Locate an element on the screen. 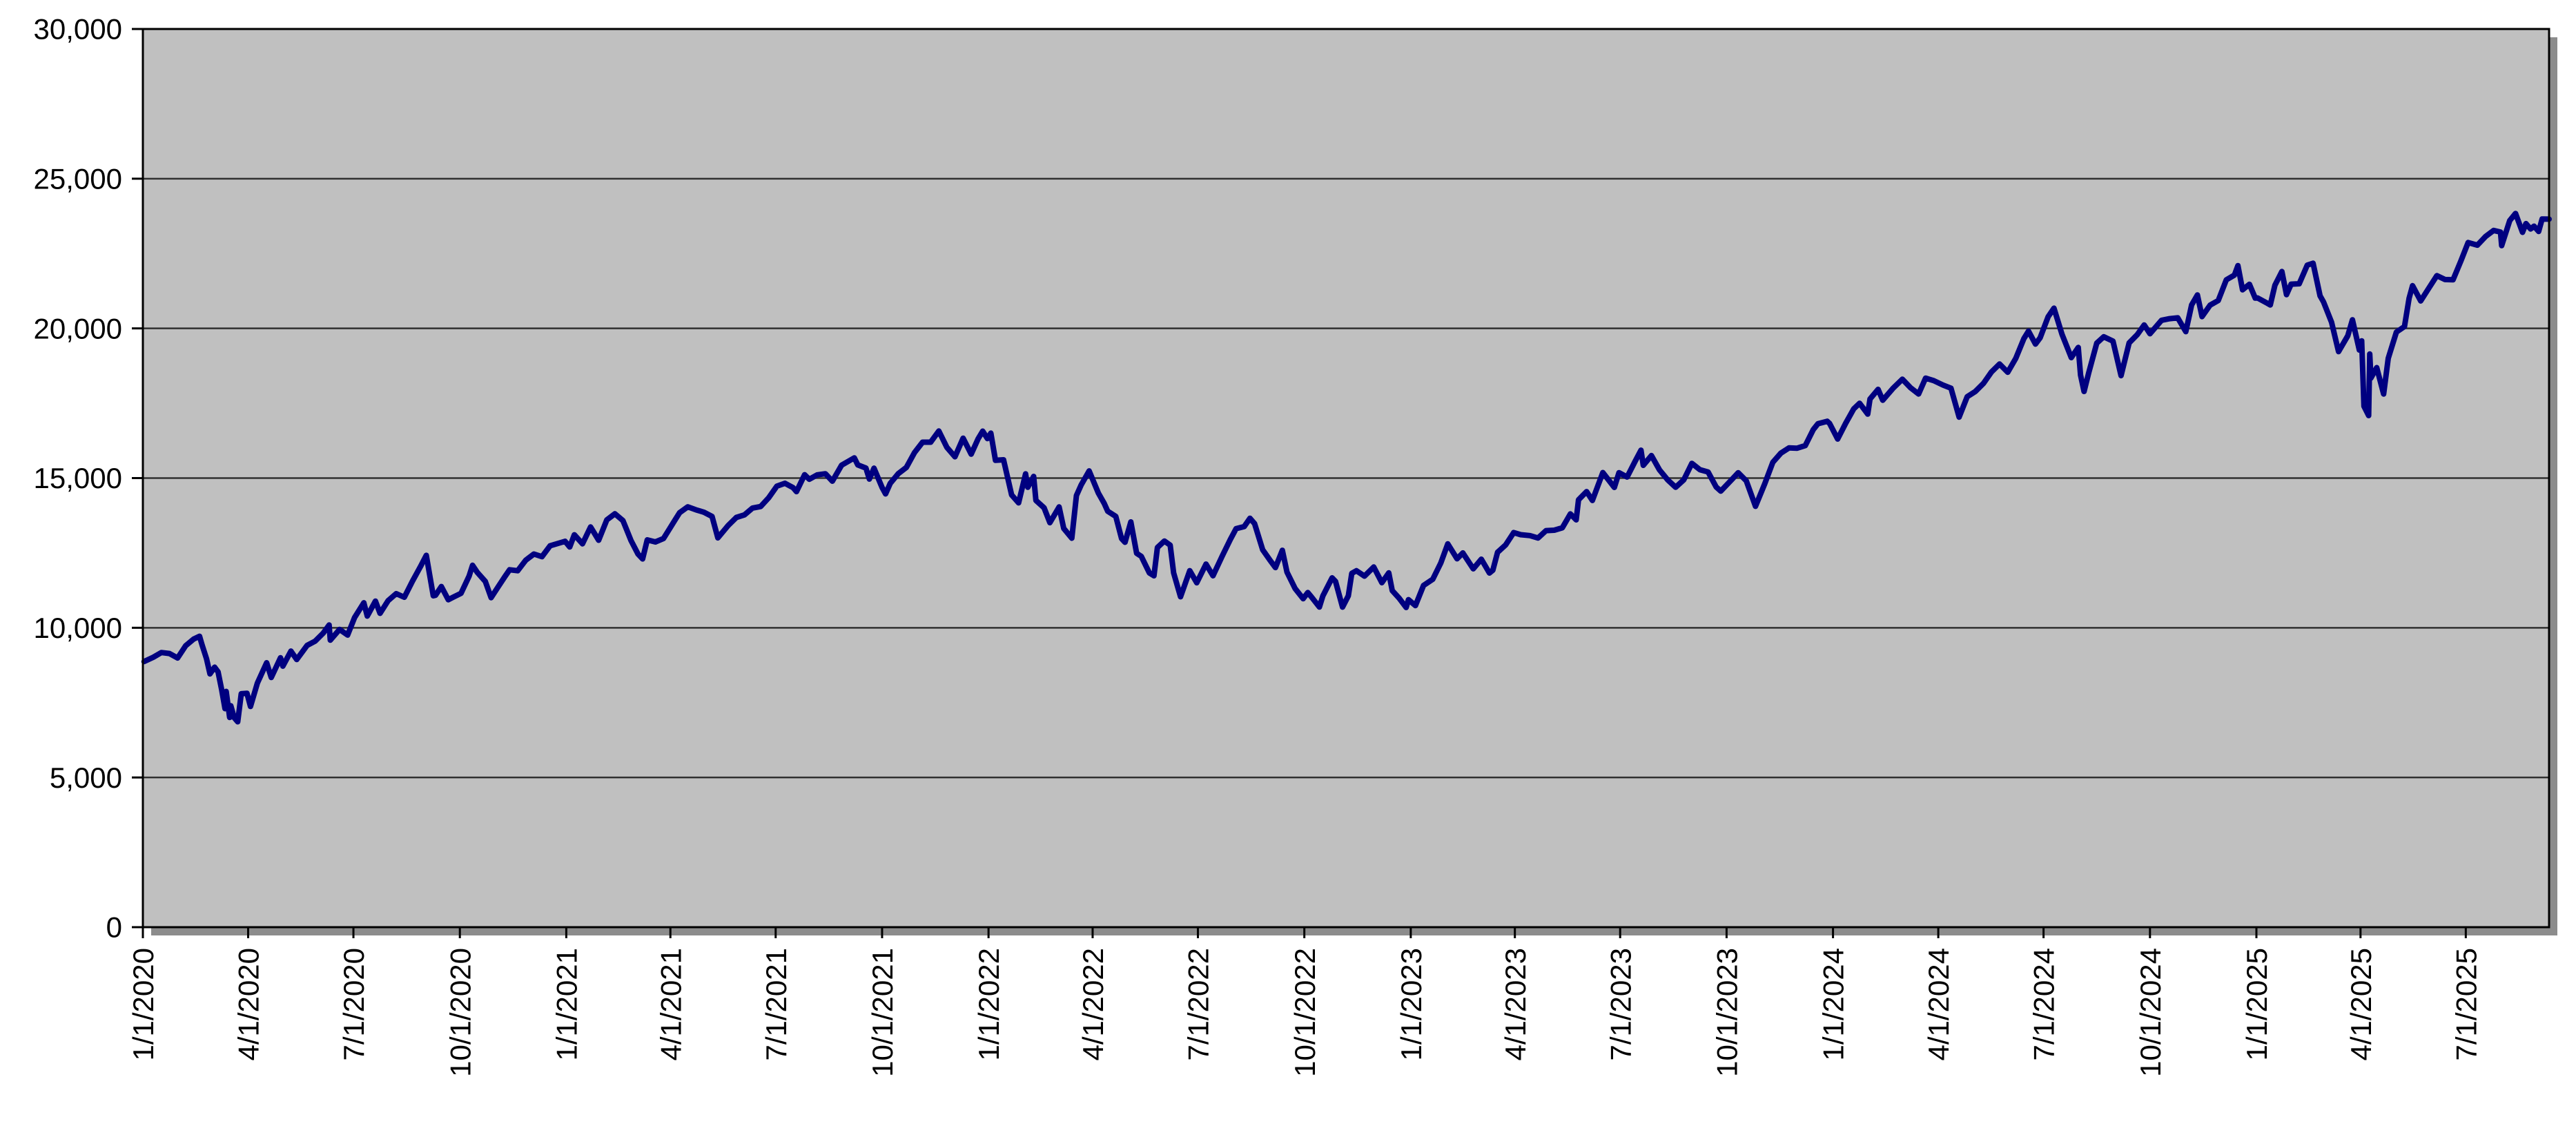  x-axis-tick-label: 1/1/2023 is located at coordinates (1411, 1004).